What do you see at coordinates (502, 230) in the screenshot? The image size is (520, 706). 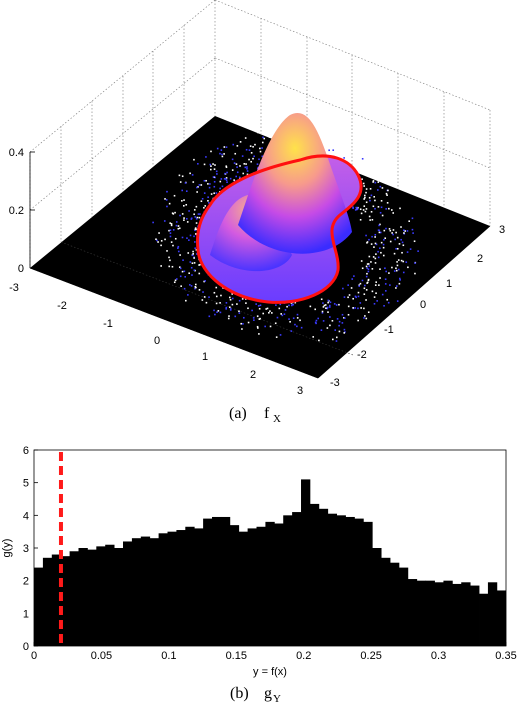 I see `y-tick-label: 3` at bounding box center [502, 230].